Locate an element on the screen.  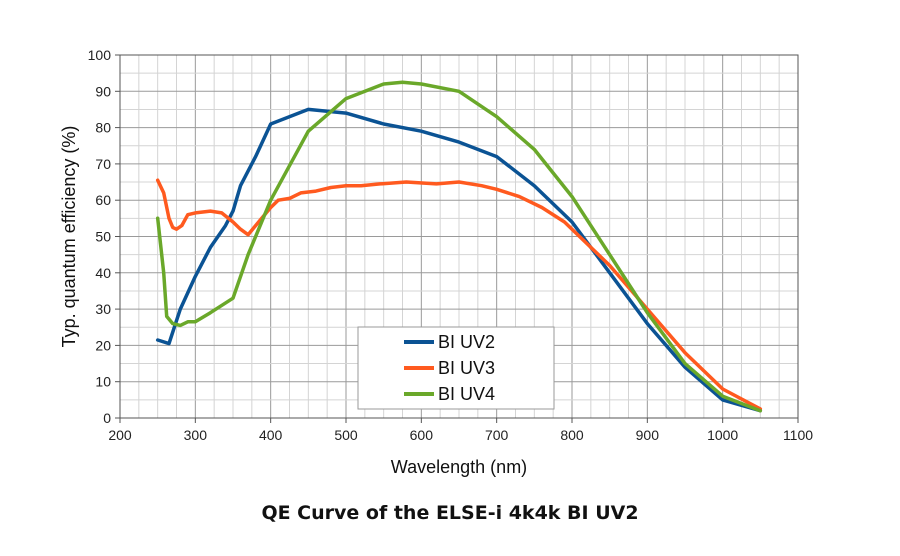
y-tick-label: 60 is located at coordinates (103, 200).